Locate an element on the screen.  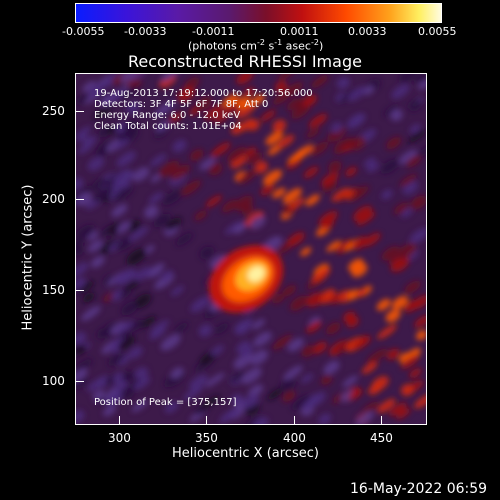
x-axis-label: Heliocentric X (arcsec) is located at coordinates (245, 453).